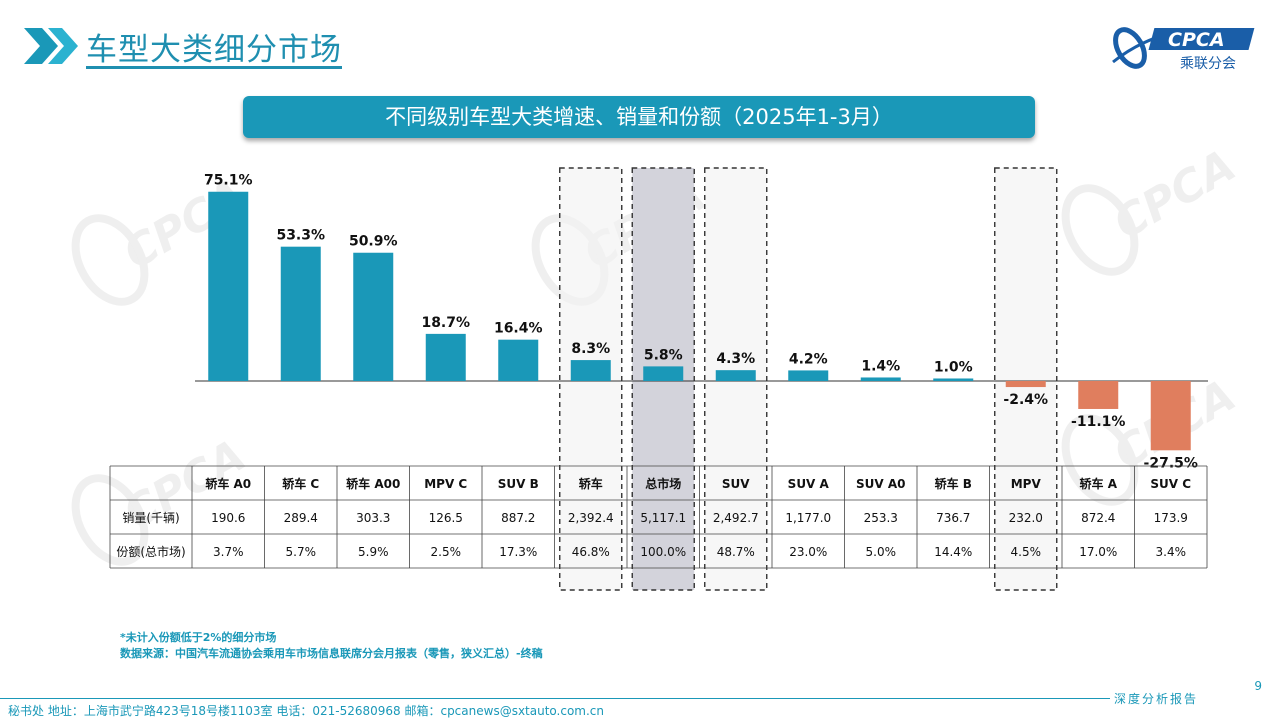 The width and height of the screenshot is (1280, 720). What do you see at coordinates (214, 50) in the screenshot?
I see `page-title: 车型大类细分市场` at bounding box center [214, 50].